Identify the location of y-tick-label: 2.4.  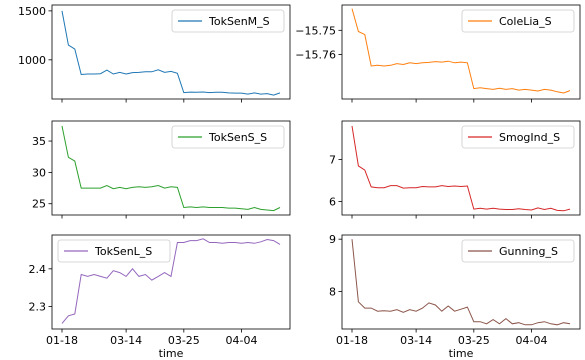
(38, 269).